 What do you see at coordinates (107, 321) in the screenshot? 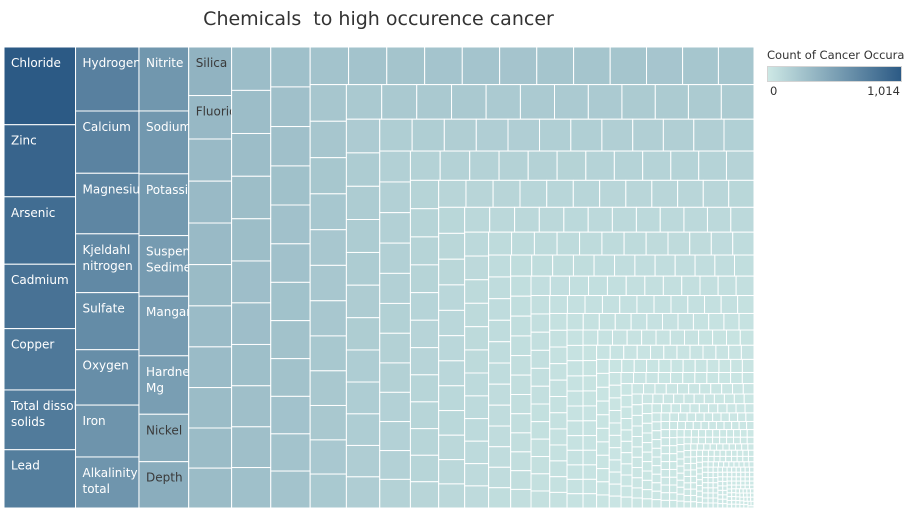
I see `treemap-cell: Sulfate` at bounding box center [107, 321].